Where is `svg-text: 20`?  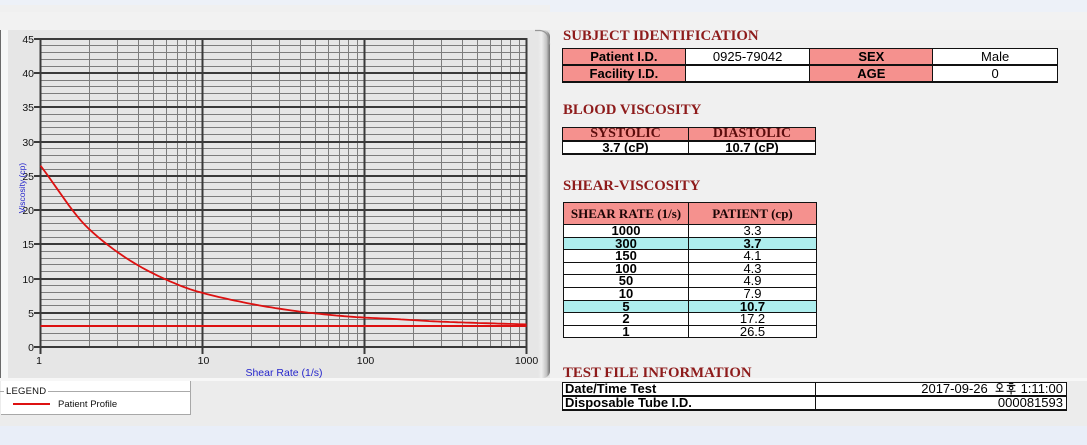
svg-text: 20 is located at coordinates (28, 211).